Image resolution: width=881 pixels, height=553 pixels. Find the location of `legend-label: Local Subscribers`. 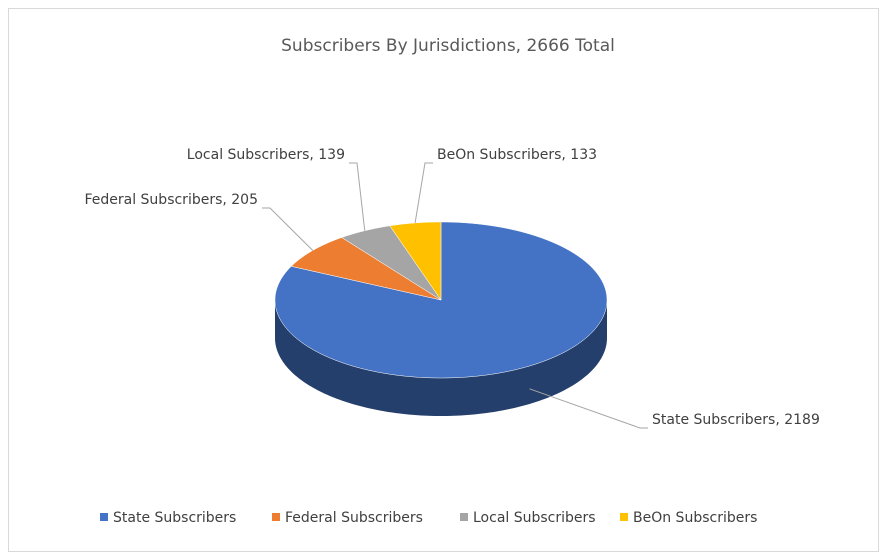

legend-label: Local Subscribers is located at coordinates (534, 518).